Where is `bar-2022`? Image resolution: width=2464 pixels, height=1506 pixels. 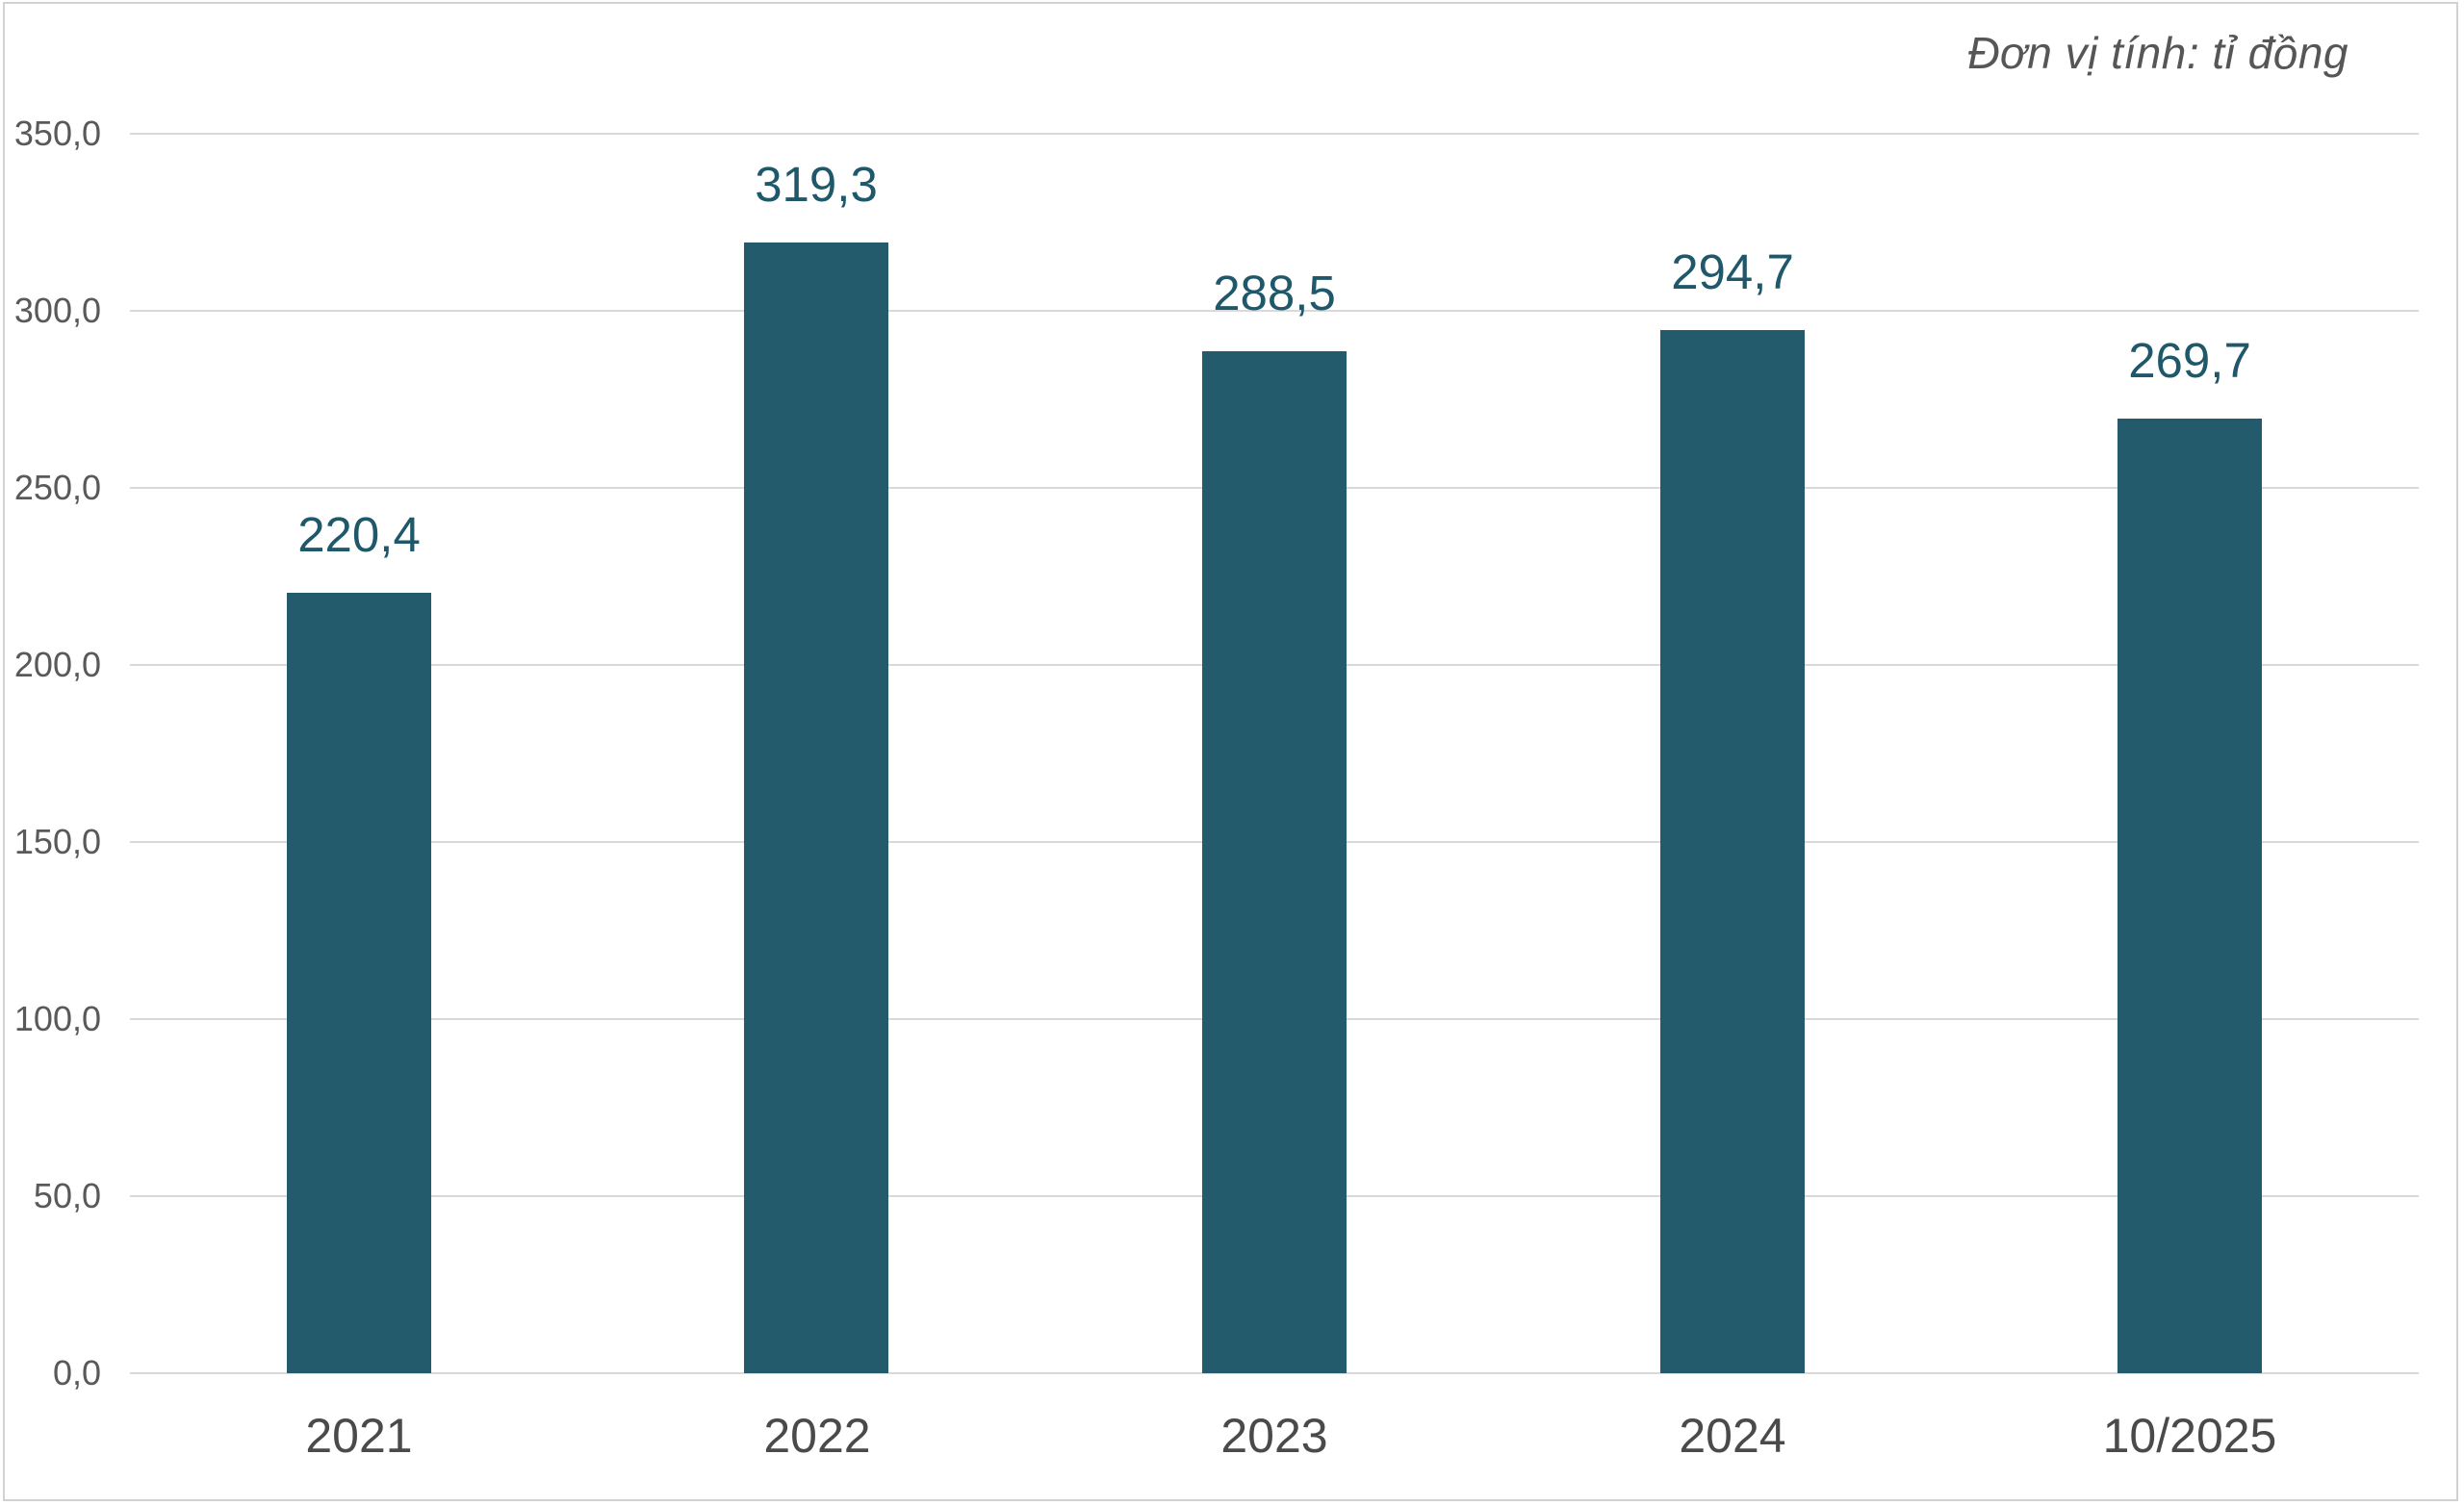 bar-2022 is located at coordinates (816, 807).